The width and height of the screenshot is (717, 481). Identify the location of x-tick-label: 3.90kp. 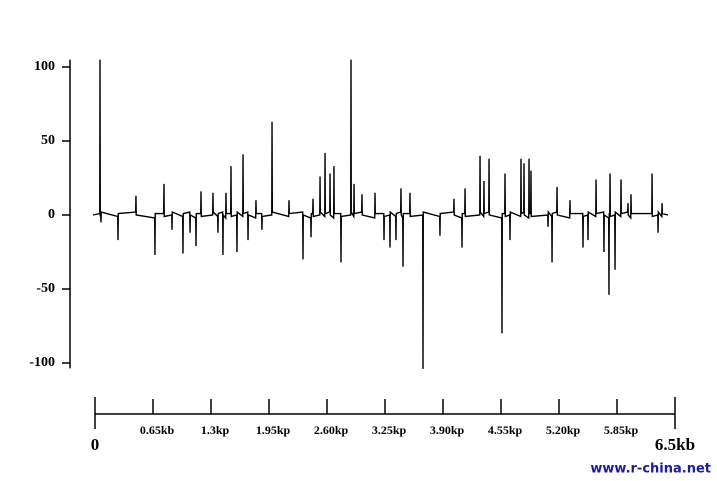
(447, 430).